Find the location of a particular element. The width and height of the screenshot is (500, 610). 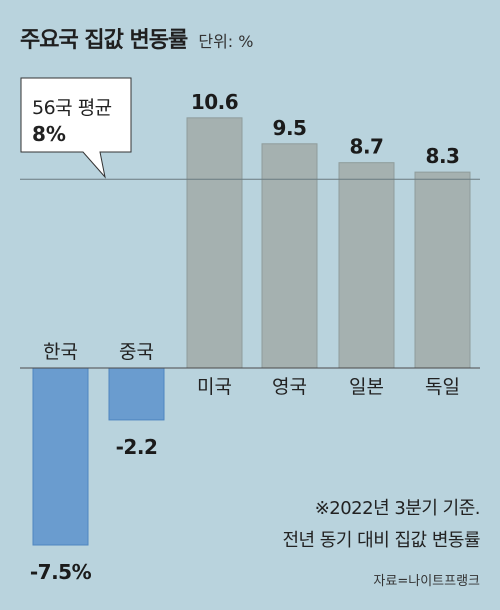

value-label-0: -7.5% is located at coordinates (61, 572).